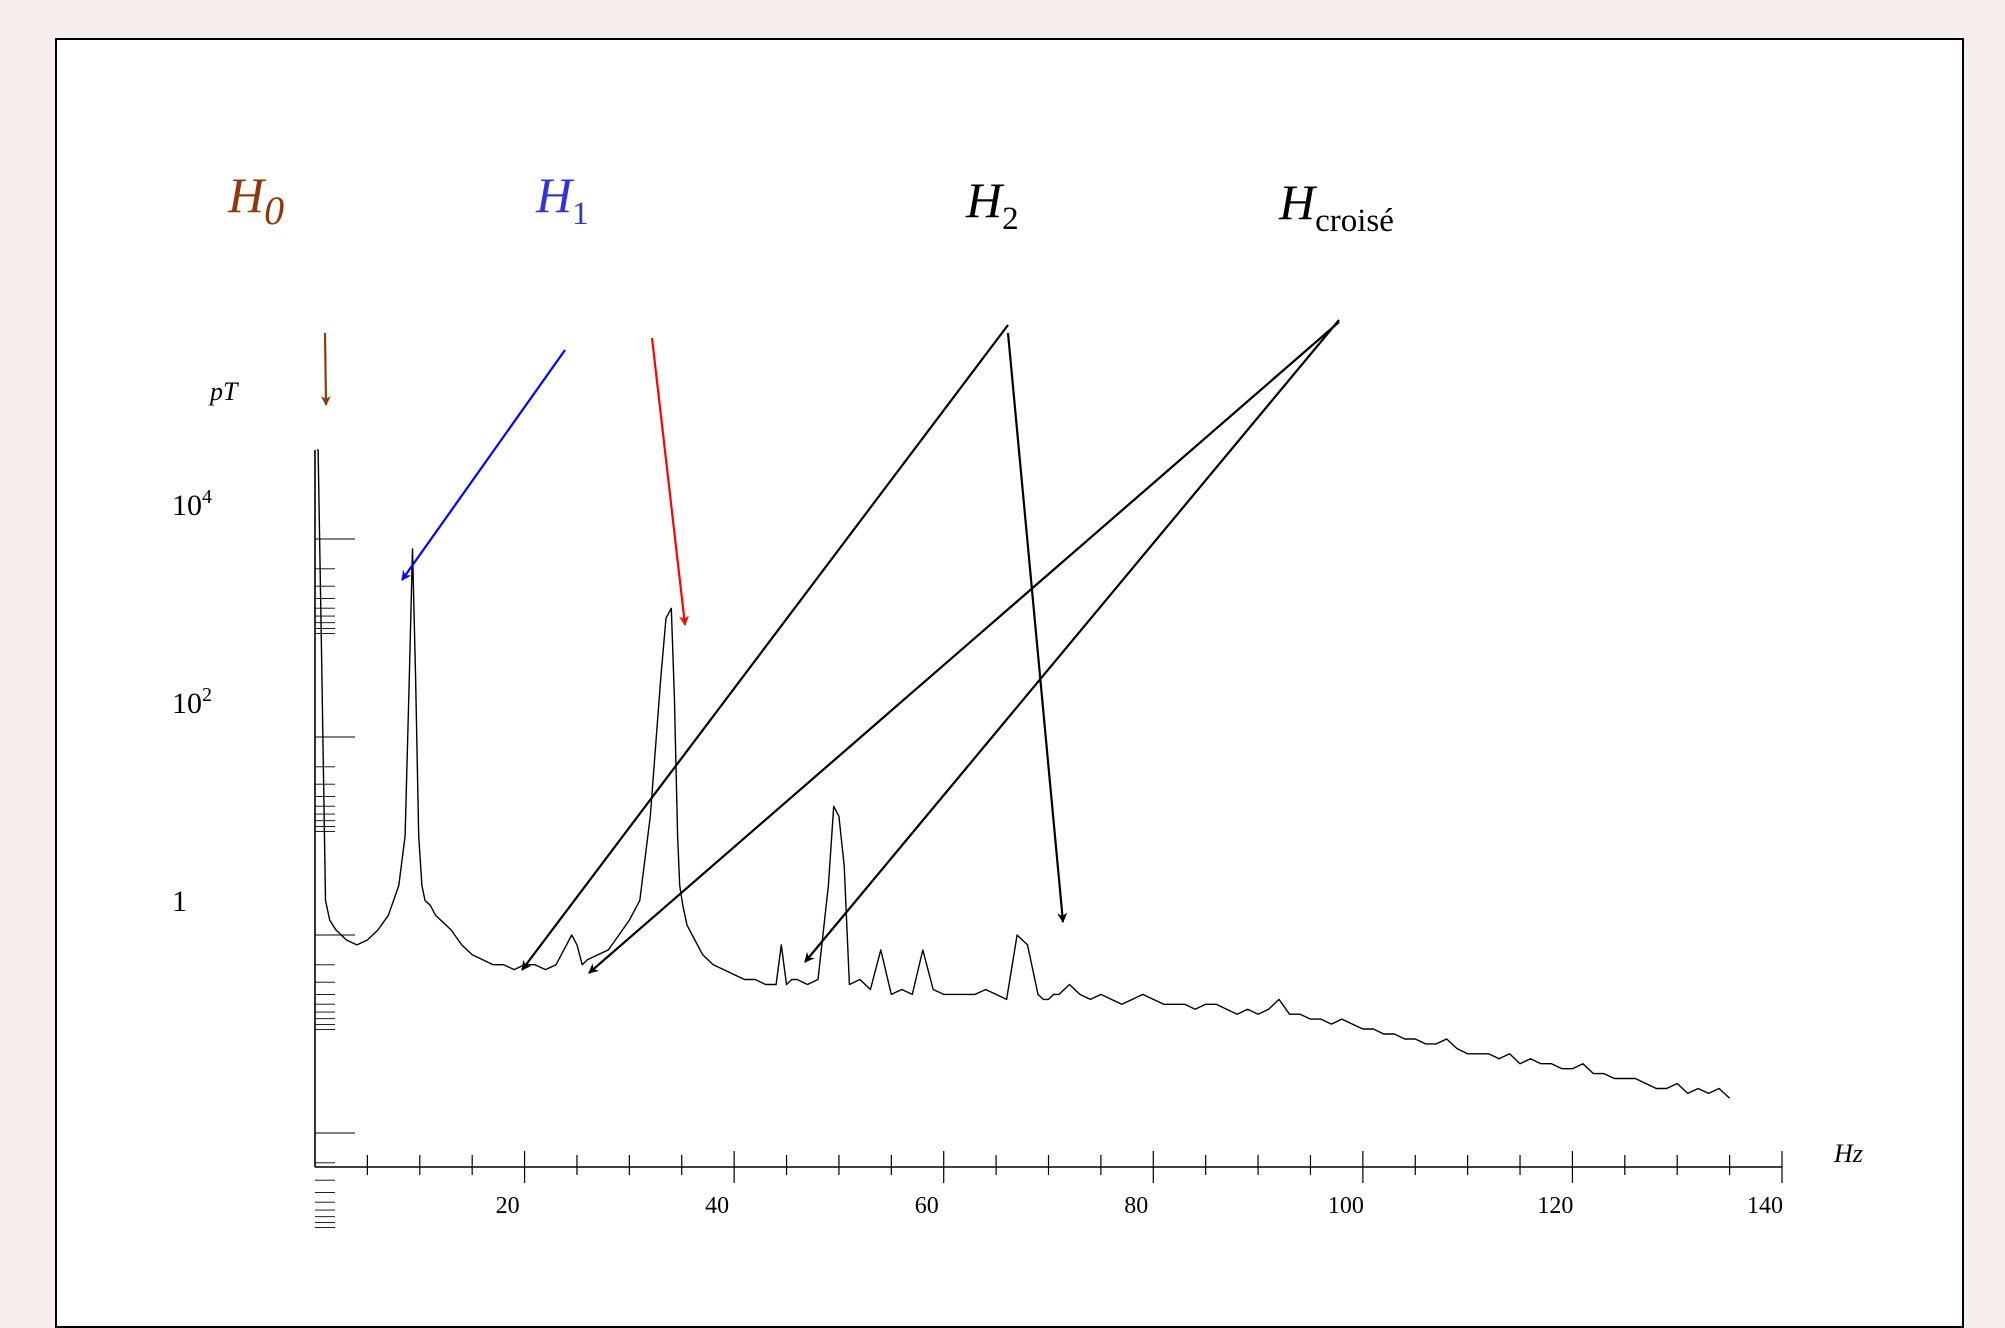  Describe the element at coordinates (255, 200) in the screenshot. I see `annotation-label: H0` at that location.